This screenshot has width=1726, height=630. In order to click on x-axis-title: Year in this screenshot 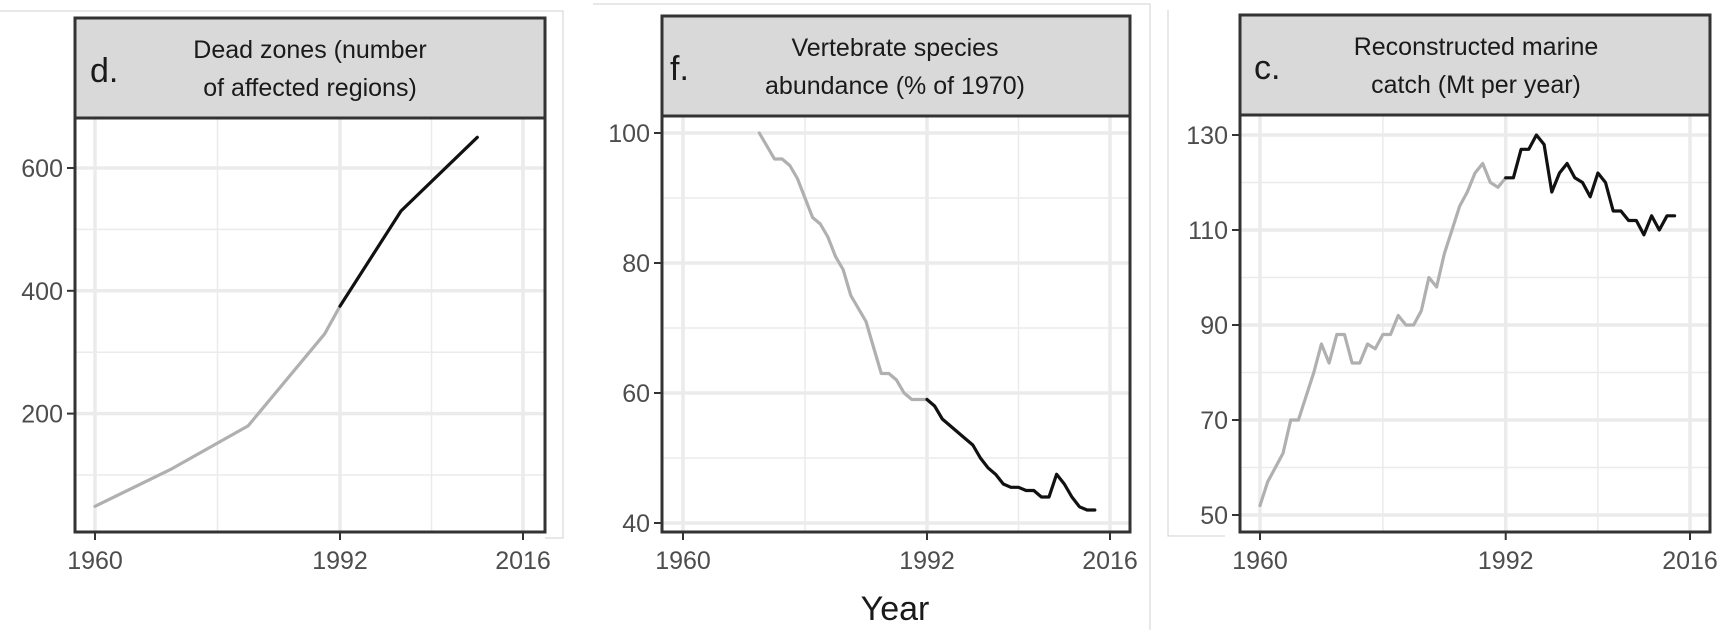, I will do `click(895, 609)`.